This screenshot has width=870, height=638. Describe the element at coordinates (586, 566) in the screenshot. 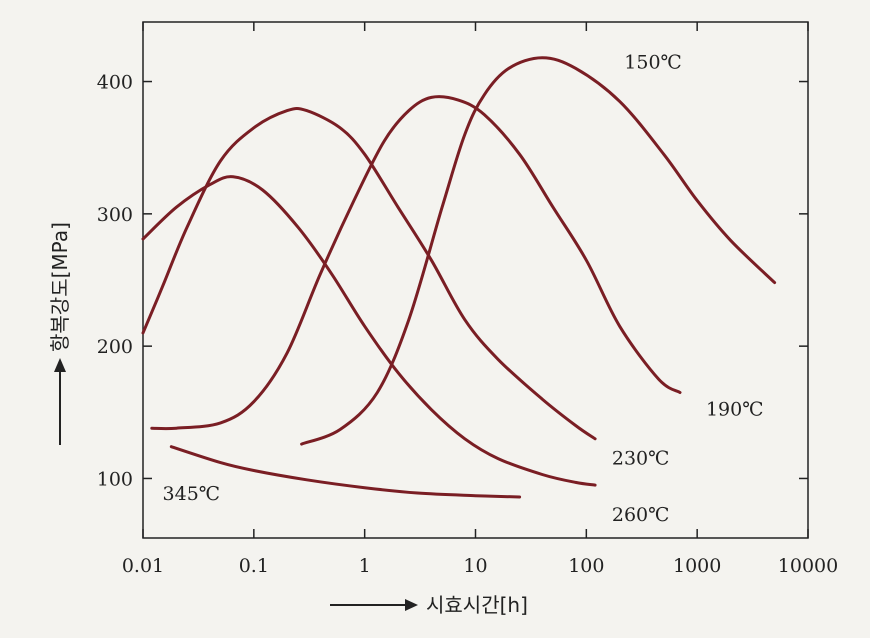

I see `x-tick-label: 100` at that location.